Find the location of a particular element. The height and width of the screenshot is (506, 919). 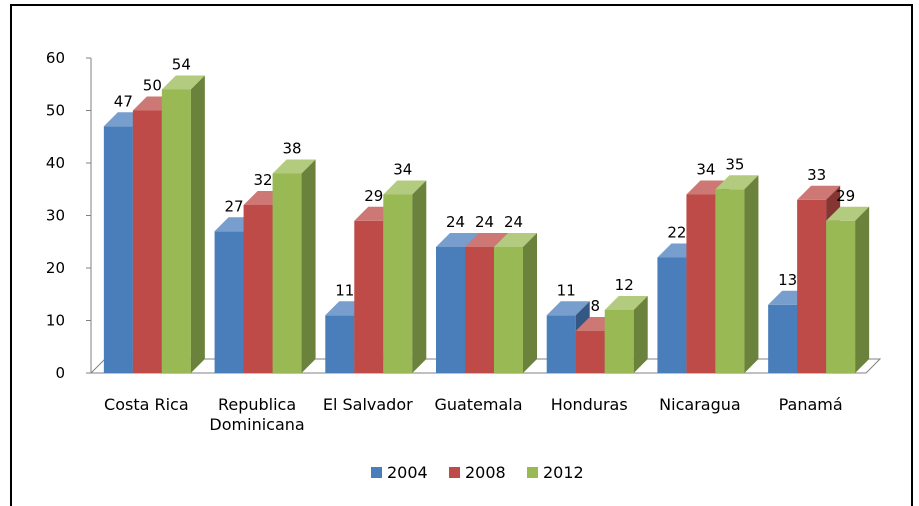

y-tick-label: 30 is located at coordinates (55, 216).